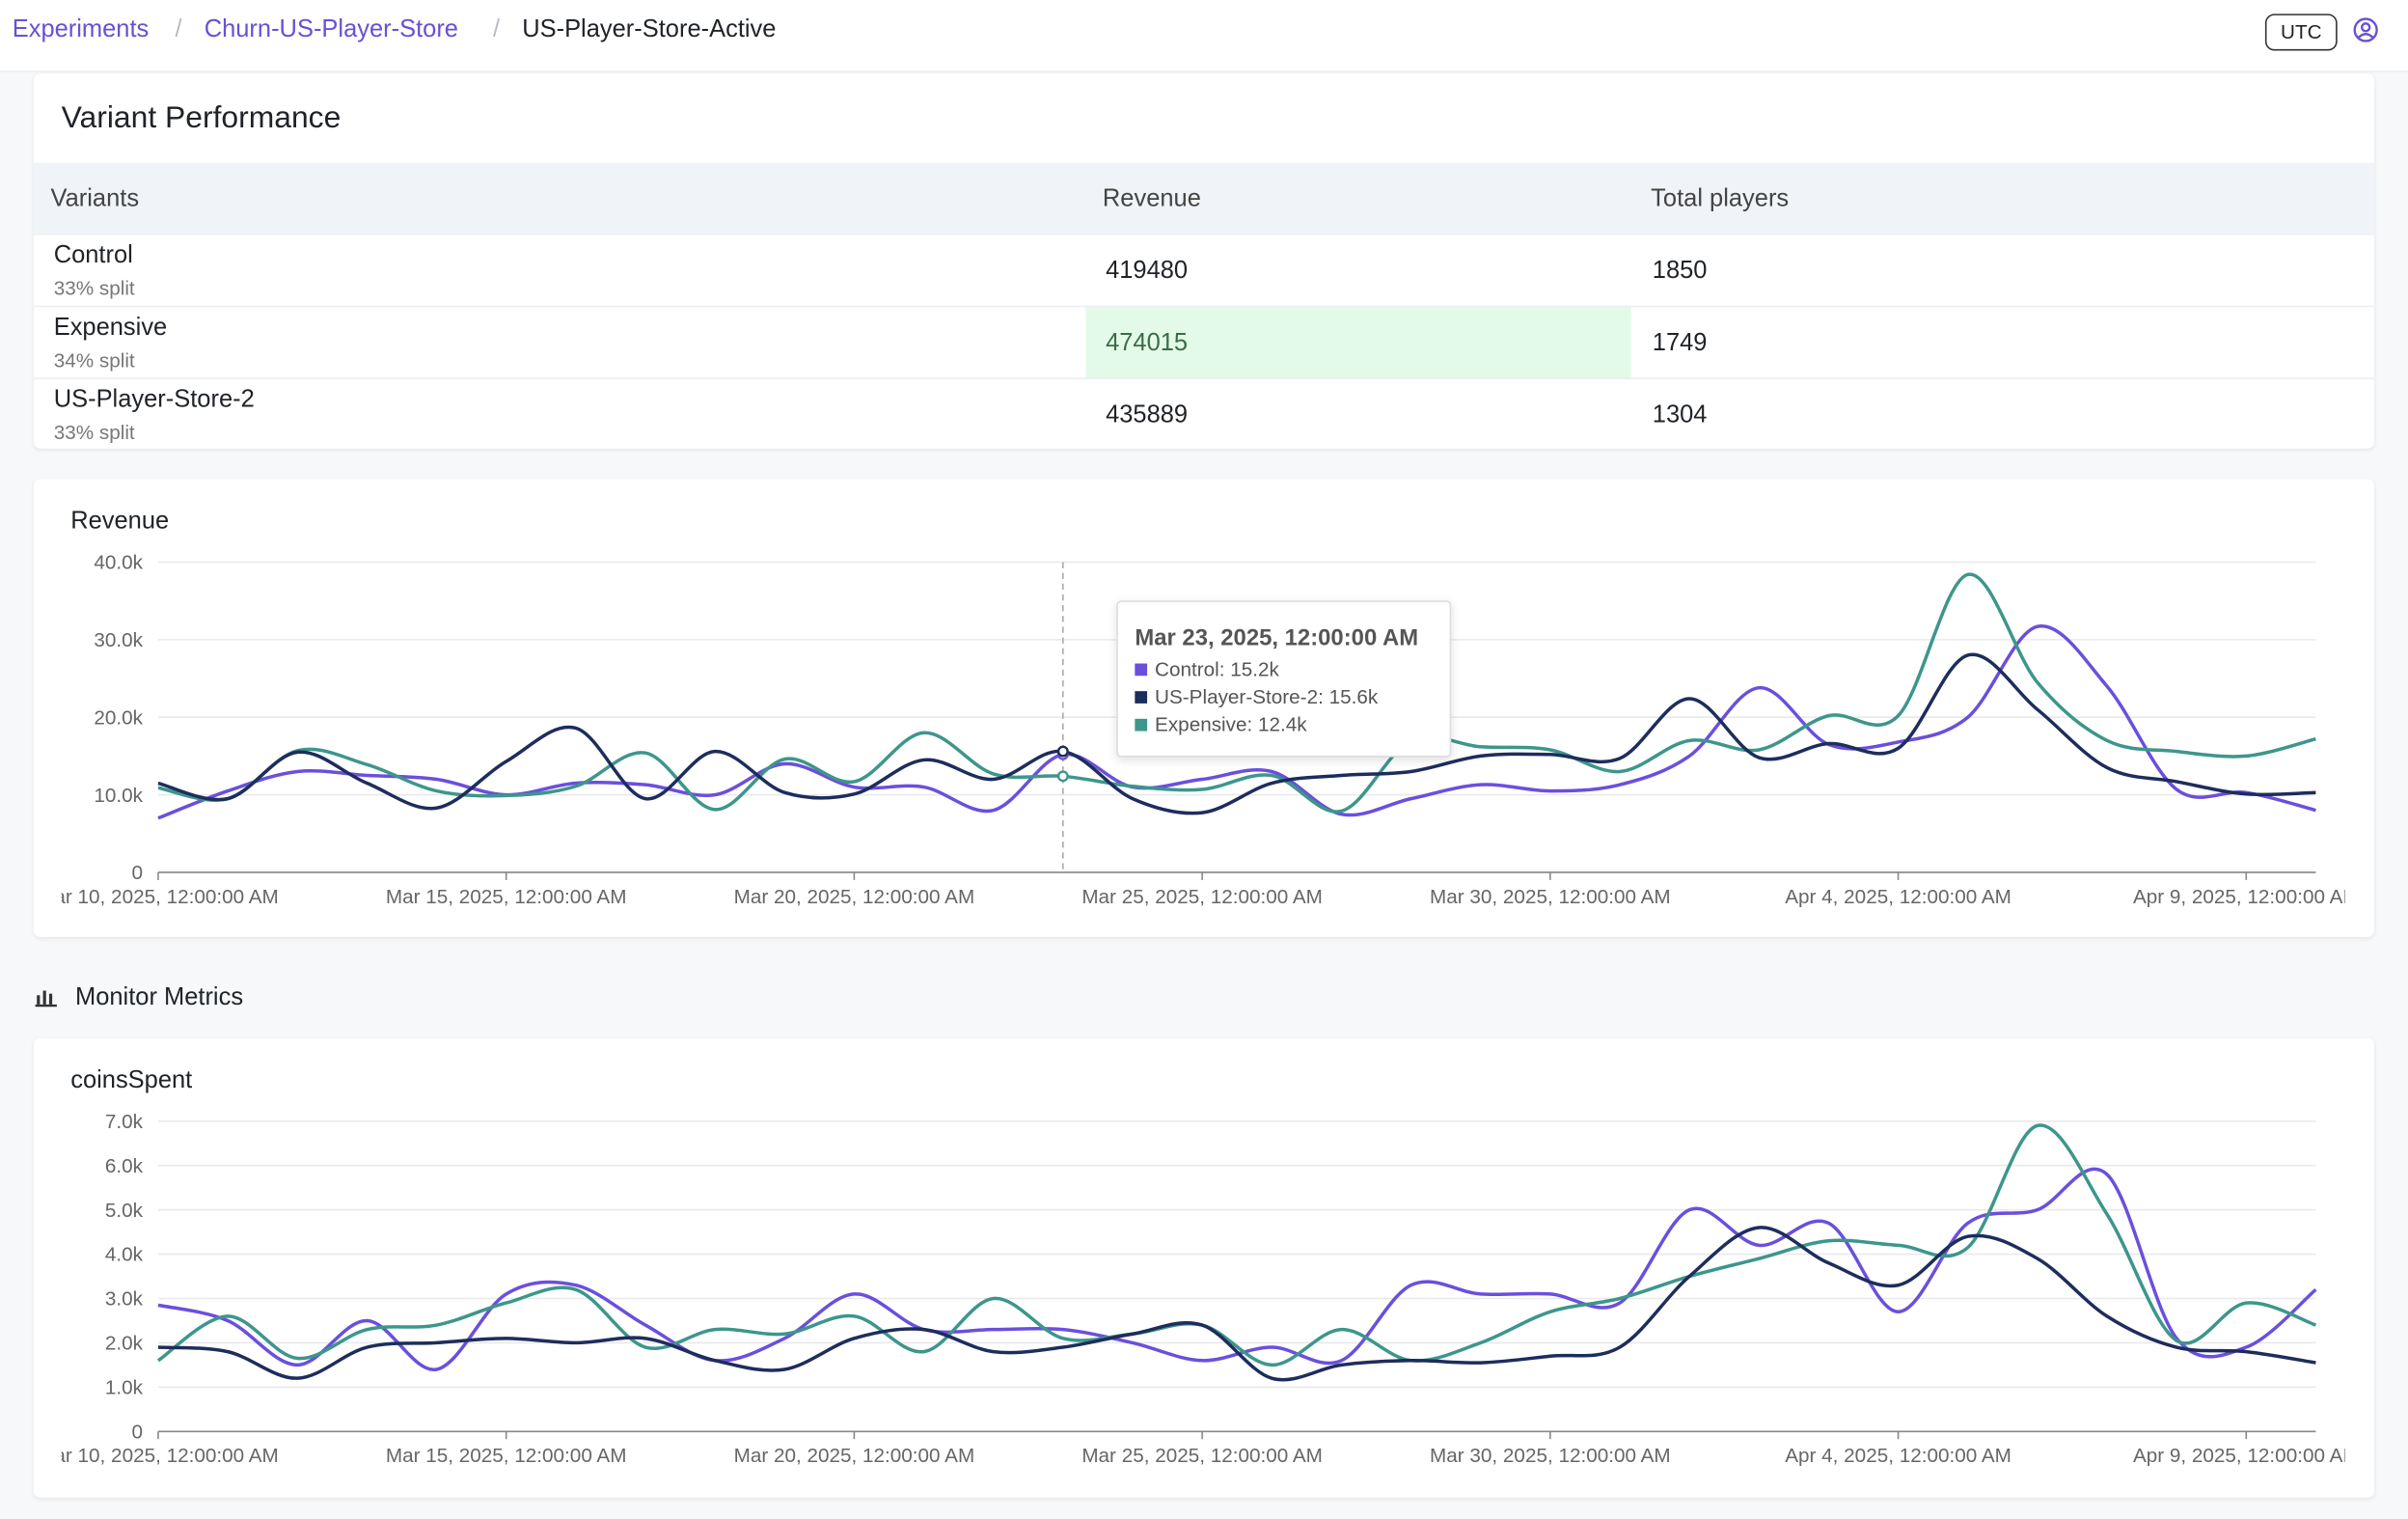 This screenshot has height=1519, width=2408. Describe the element at coordinates (124, 1299) in the screenshot. I see `y-tick-label: 3.0k` at that location.